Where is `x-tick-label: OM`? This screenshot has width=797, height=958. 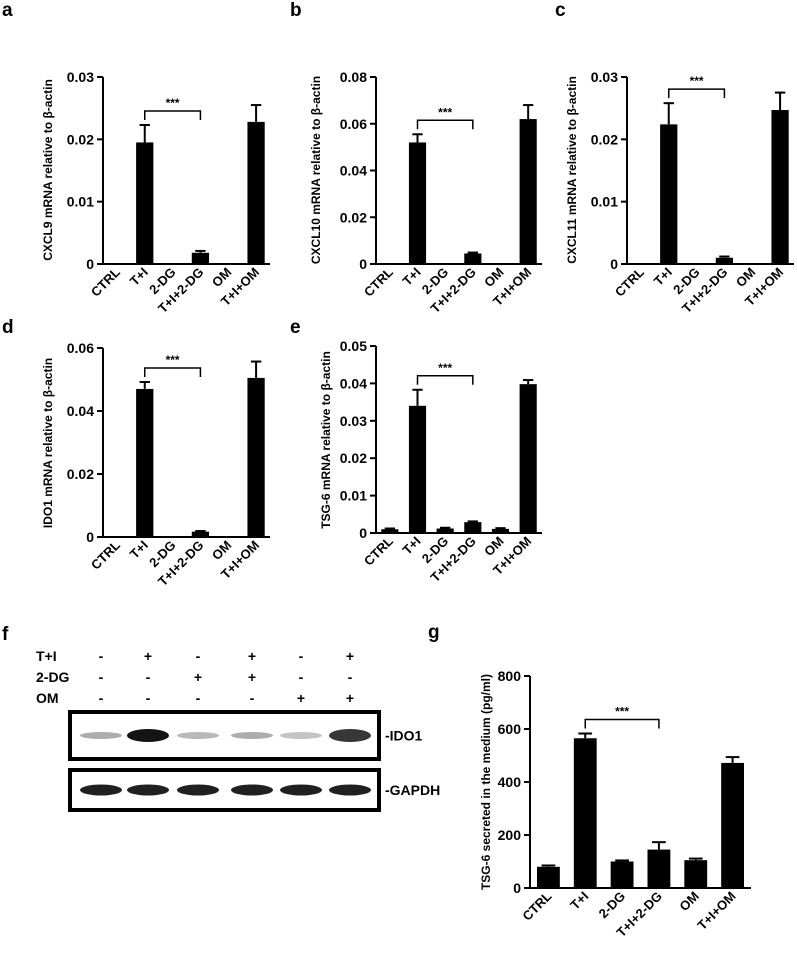
x-tick-label: OM is located at coordinates (688, 901).